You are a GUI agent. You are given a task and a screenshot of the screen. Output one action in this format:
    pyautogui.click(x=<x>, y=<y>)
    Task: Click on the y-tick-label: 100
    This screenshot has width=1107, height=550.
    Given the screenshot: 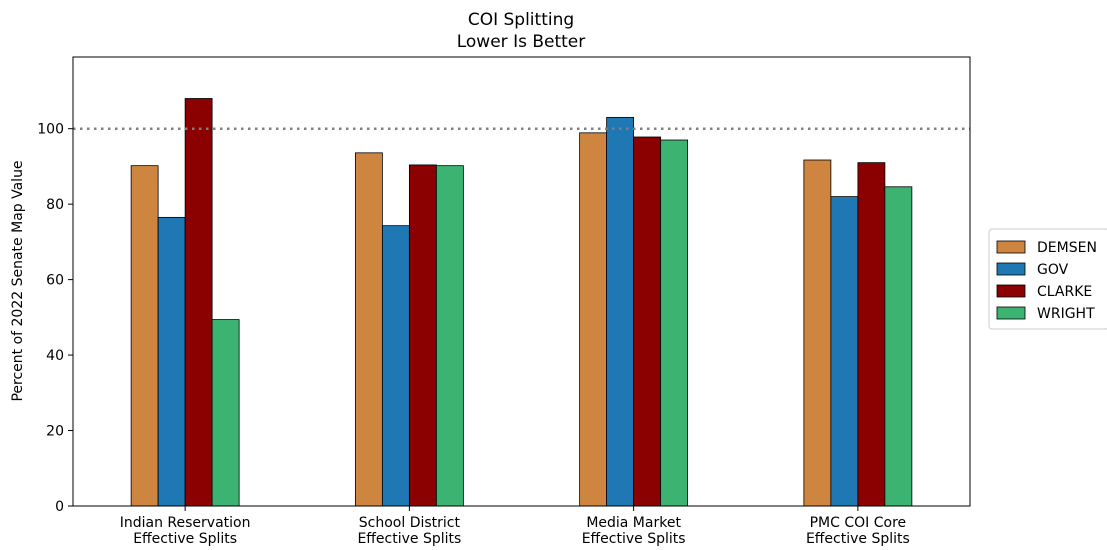 What is the action you would take?
    pyautogui.click(x=50, y=130)
    